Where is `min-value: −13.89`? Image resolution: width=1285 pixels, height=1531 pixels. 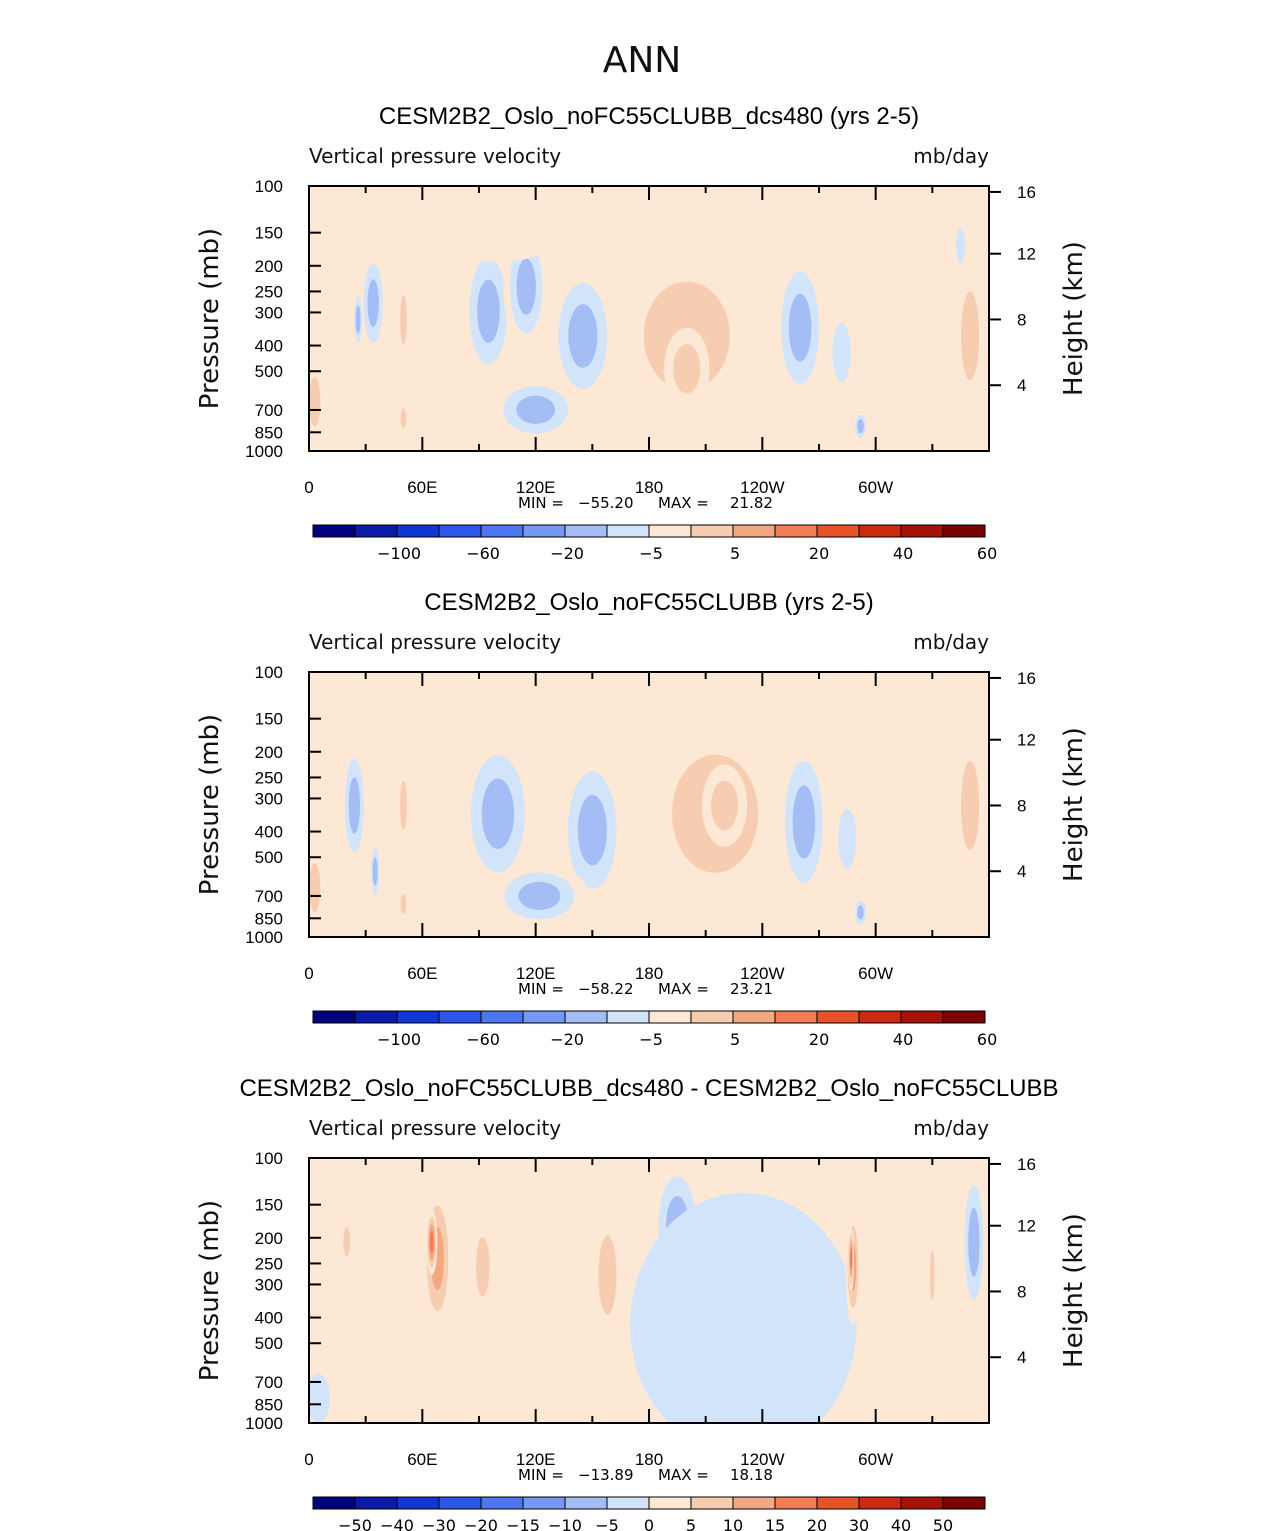 min-value: −13.89 is located at coordinates (606, 1475).